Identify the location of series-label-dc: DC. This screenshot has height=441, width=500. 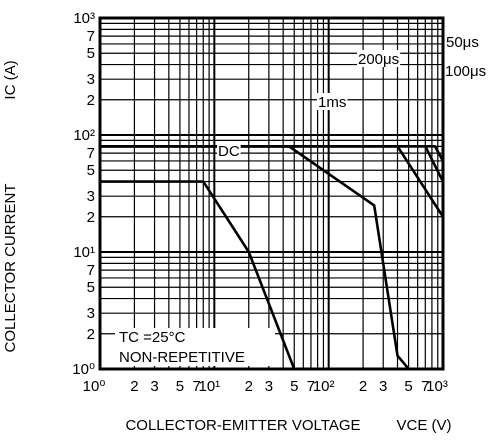
(229, 151).